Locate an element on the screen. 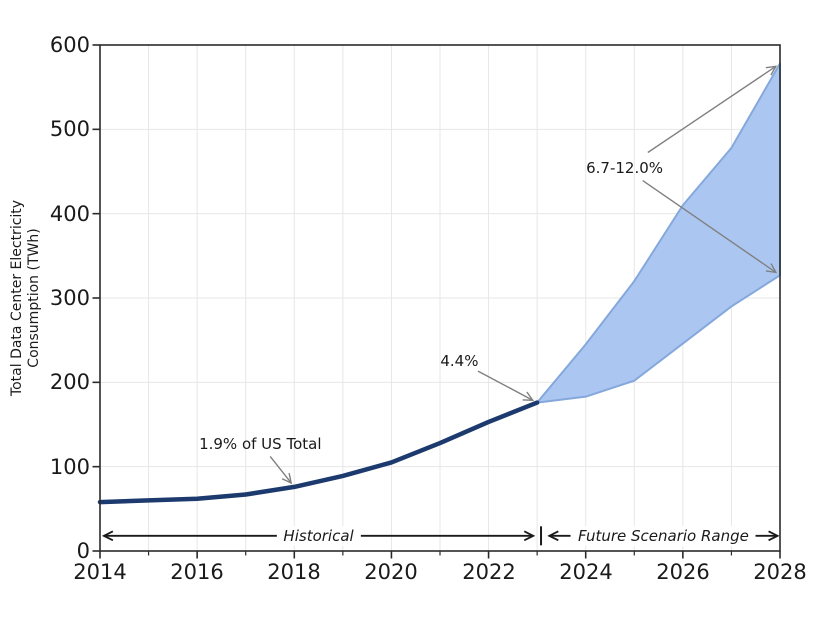 The height and width of the screenshot is (620, 826). y-tick-label-0: 0 is located at coordinates (83, 551).